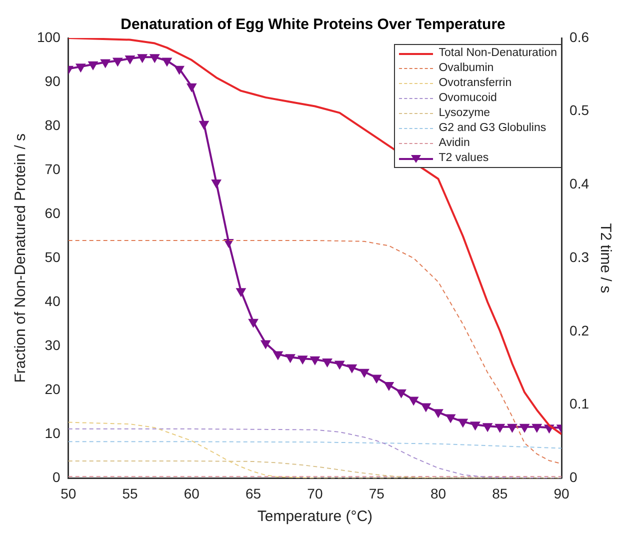 The height and width of the screenshot is (539, 644). What do you see at coordinates (315, 517) in the screenshot?
I see `x-axis-title: Temperature (°C)` at bounding box center [315, 517].